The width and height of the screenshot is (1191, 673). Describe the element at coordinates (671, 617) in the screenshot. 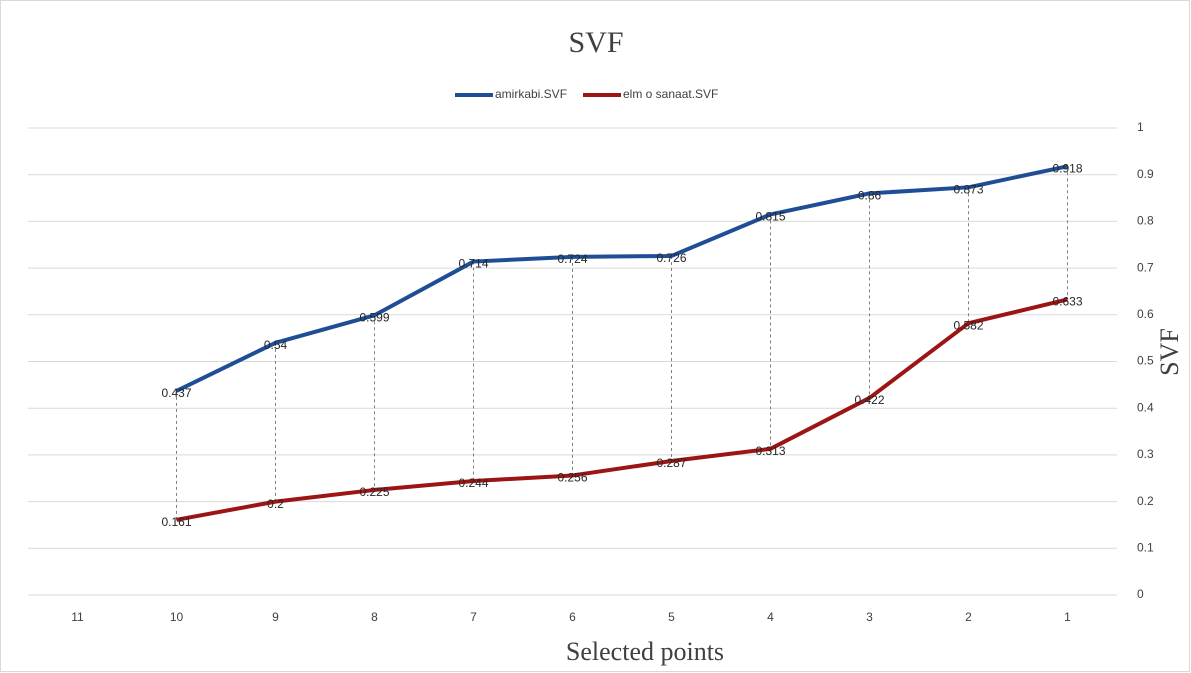

I see `x-tick-label: 5` at that location.